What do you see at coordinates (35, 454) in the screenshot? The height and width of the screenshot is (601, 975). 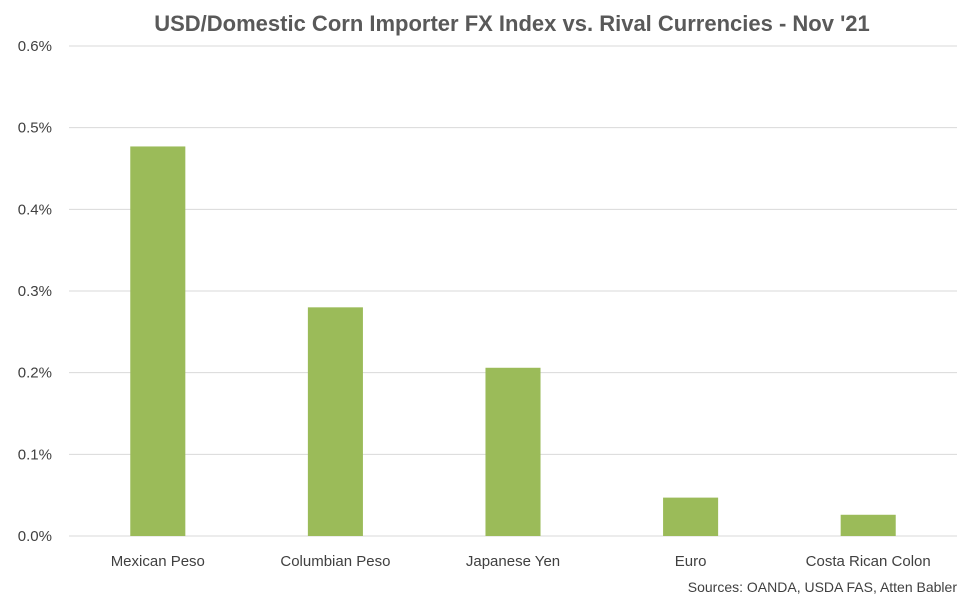 I see `y-tick-label: 0.1%` at bounding box center [35, 454].